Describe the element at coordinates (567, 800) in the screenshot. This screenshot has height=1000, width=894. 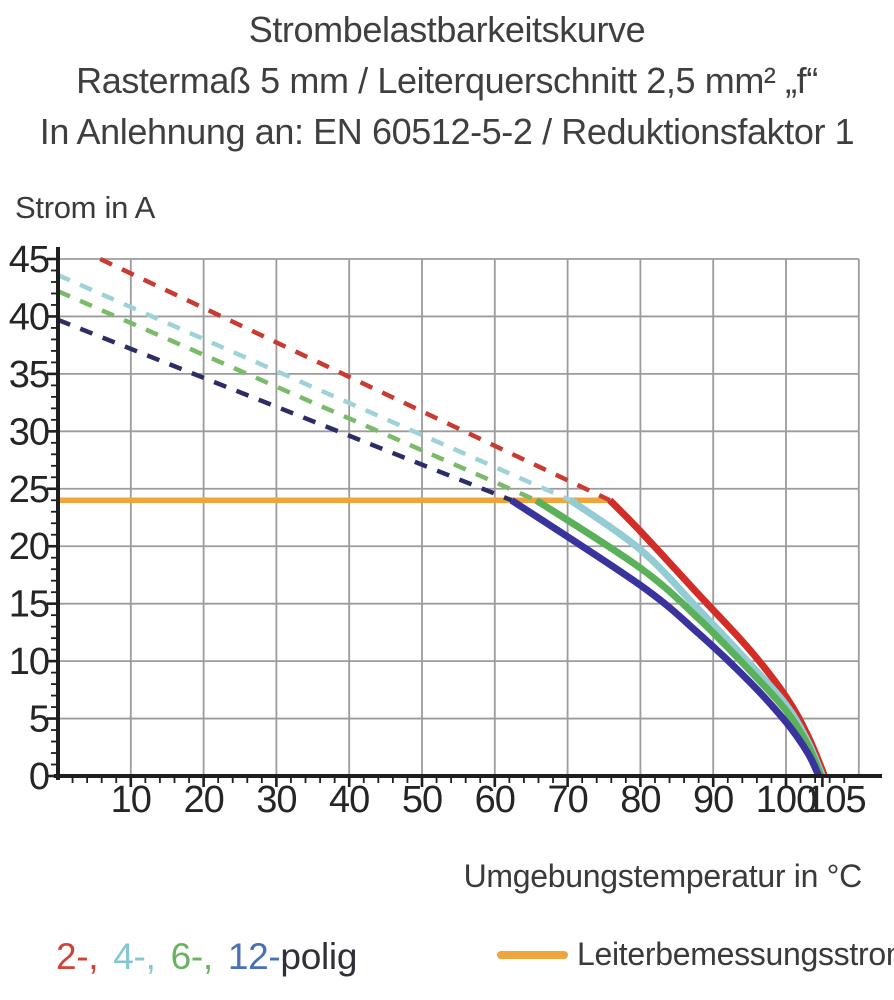
I see `x-tick-label: 70` at that location.